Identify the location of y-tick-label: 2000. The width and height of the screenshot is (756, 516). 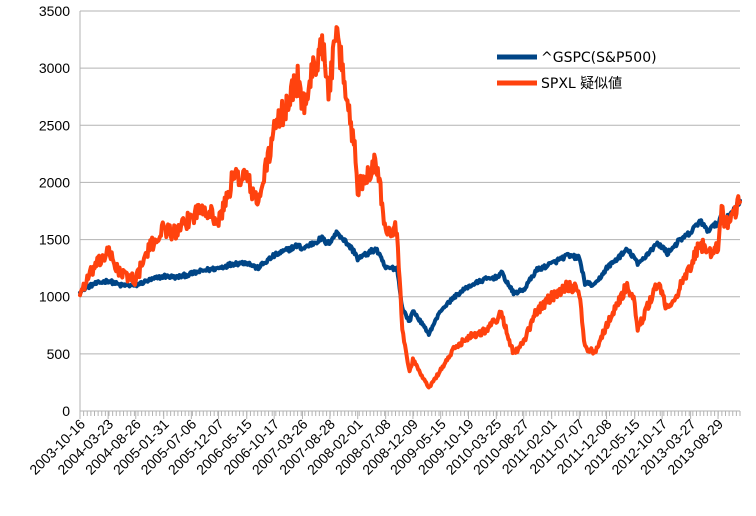
(54, 182).